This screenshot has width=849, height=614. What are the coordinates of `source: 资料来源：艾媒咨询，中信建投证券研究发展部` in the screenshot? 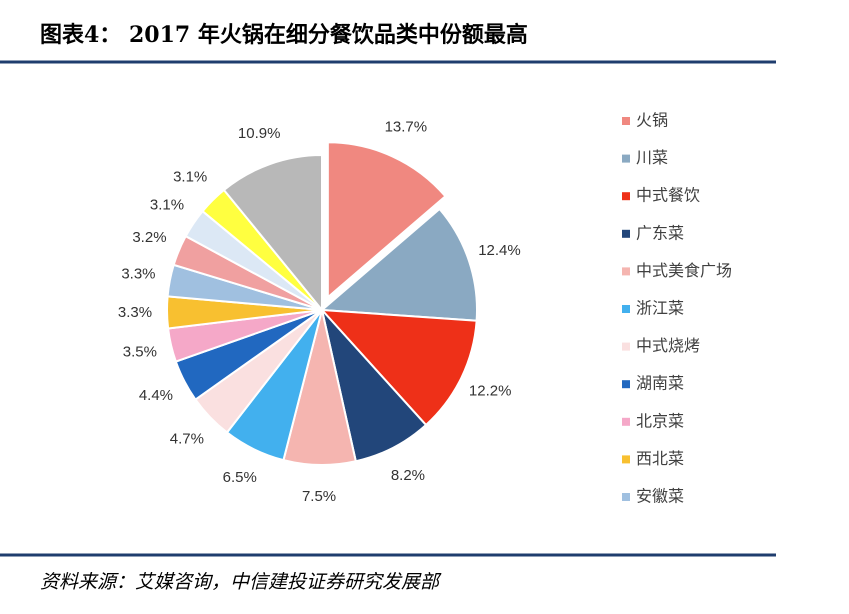 It's located at (241, 582).